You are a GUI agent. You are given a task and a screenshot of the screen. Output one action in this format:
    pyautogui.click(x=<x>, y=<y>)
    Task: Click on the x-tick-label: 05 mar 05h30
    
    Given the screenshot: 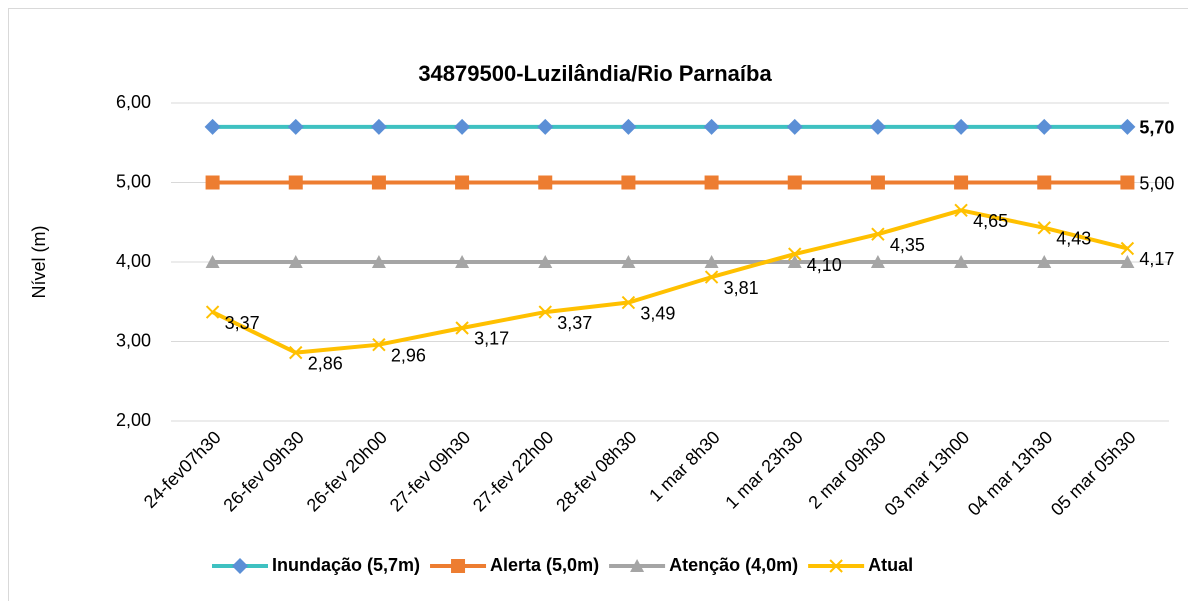 What is the action you would take?
    pyautogui.click(x=1093, y=473)
    